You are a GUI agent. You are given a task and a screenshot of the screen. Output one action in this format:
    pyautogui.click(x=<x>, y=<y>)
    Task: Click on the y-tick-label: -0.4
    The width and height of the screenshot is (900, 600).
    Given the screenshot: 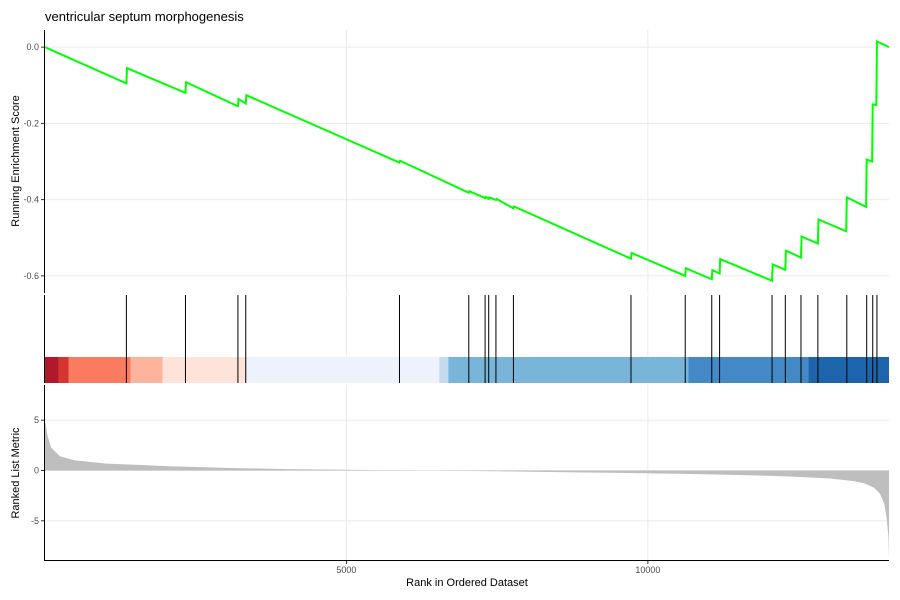 What is the action you would take?
    pyautogui.click(x=31, y=200)
    